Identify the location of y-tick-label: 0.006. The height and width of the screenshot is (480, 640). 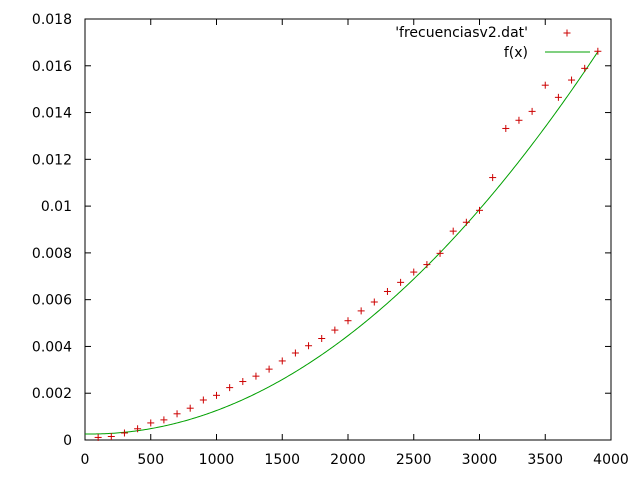
(52, 301).